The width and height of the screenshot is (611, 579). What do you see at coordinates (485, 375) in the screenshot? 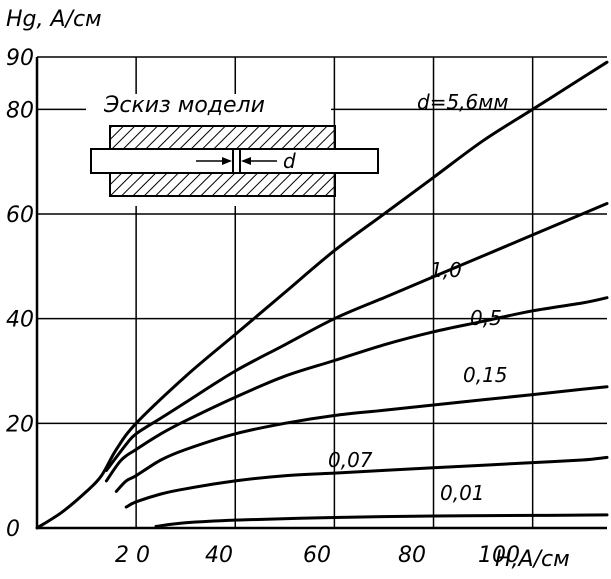
I see `curve-label-3: 0,15` at bounding box center [485, 375].